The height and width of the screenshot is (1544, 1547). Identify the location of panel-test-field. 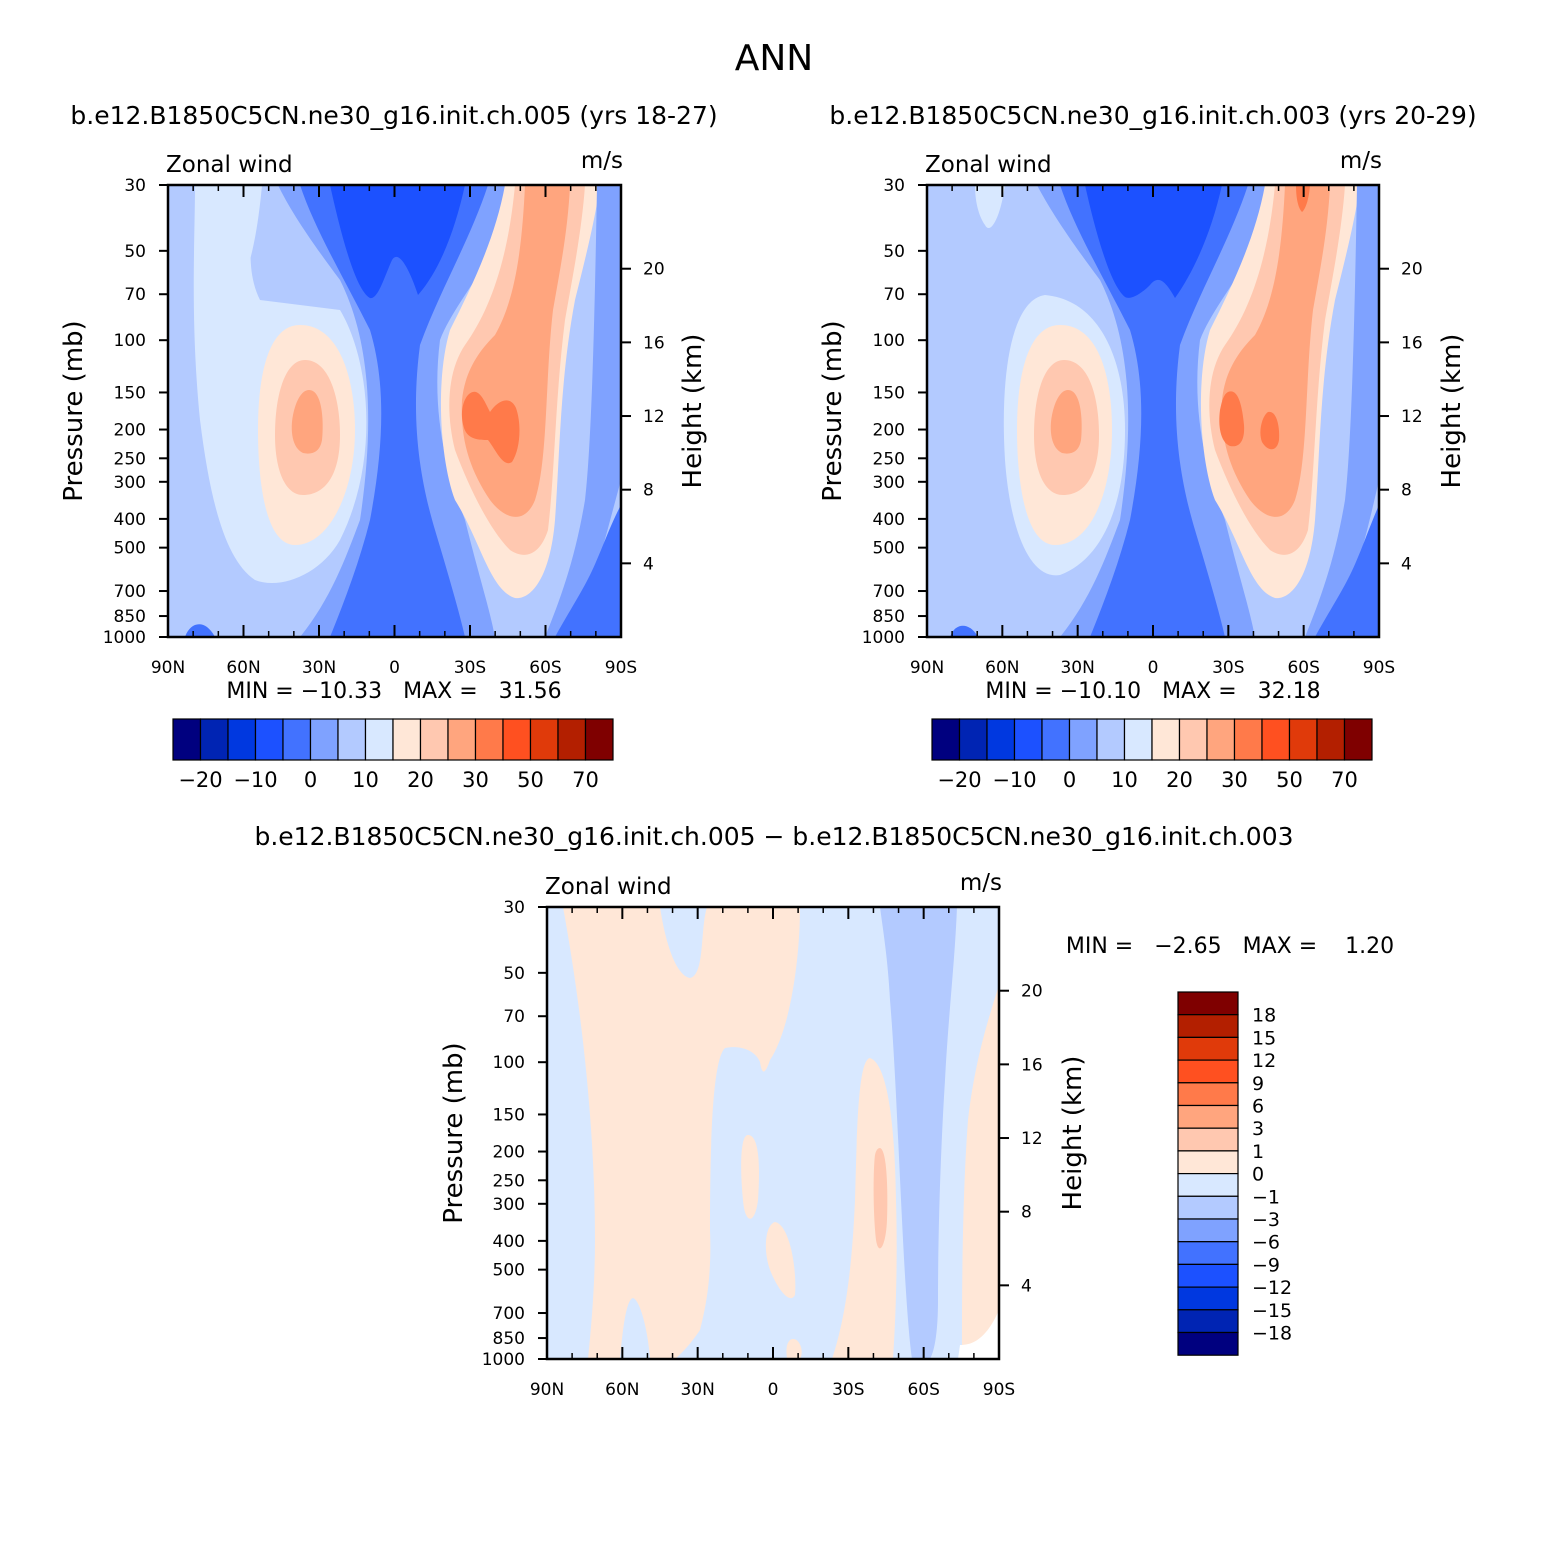
(394, 411).